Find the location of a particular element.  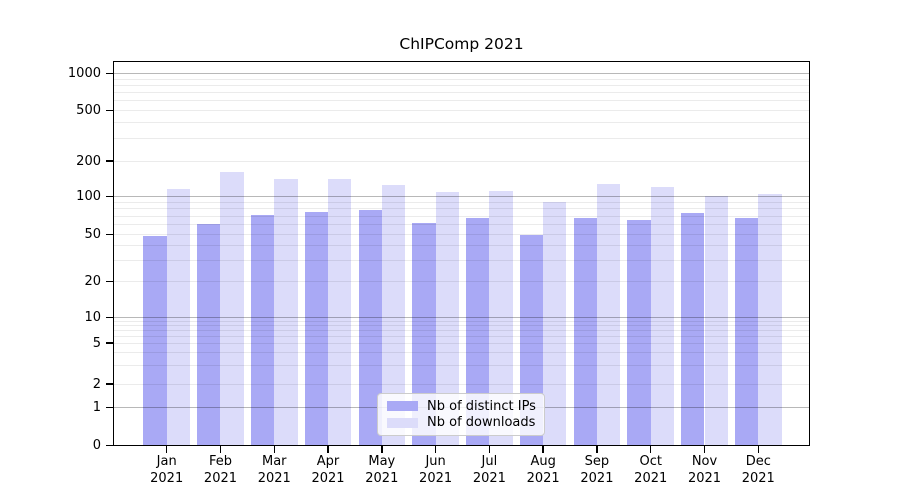

x-tick-label: Sep 2021 is located at coordinates (597, 470).